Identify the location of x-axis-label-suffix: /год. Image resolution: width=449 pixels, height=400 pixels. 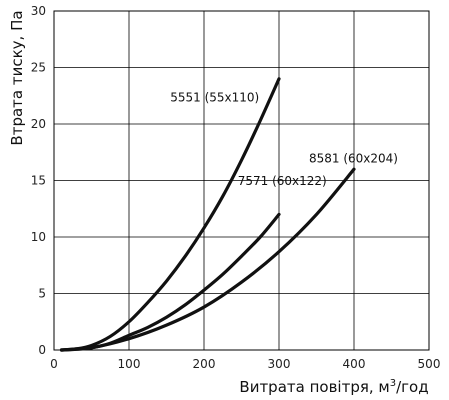
(412, 387).